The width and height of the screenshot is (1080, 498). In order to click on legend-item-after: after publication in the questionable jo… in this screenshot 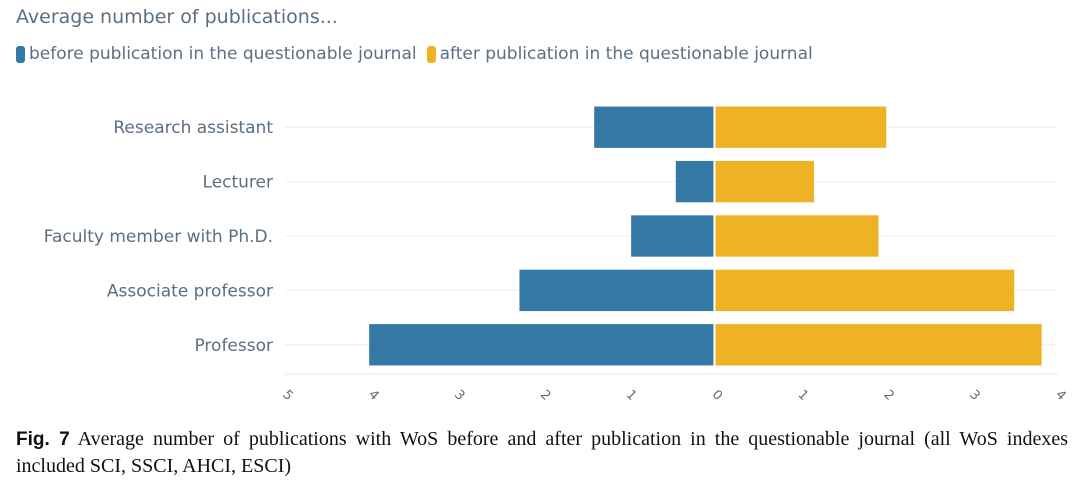, I will do `click(619, 54)`.